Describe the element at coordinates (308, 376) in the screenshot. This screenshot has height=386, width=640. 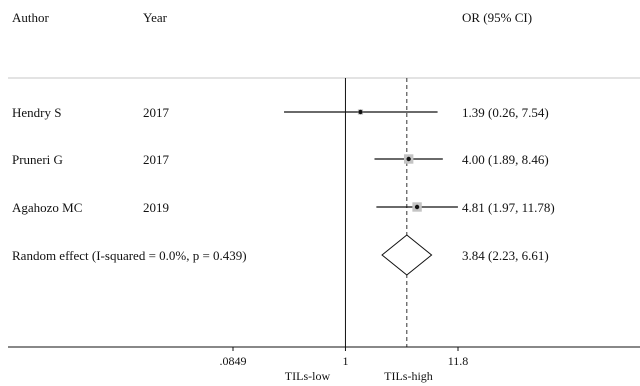
I see `favors-left-label: TILs-low` at that location.